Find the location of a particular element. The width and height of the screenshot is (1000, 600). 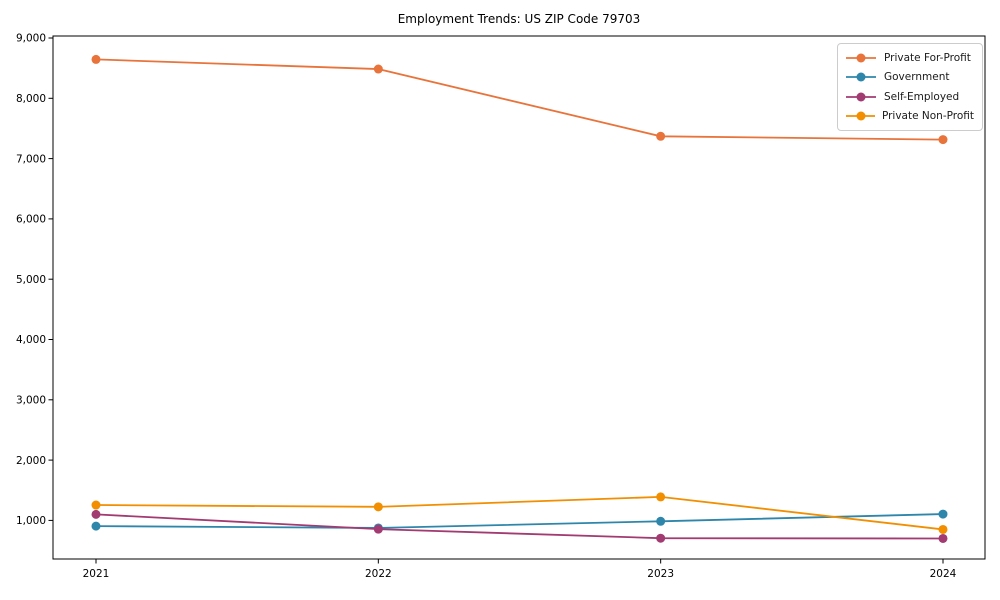

x-tick-label: 2022 is located at coordinates (378, 574).